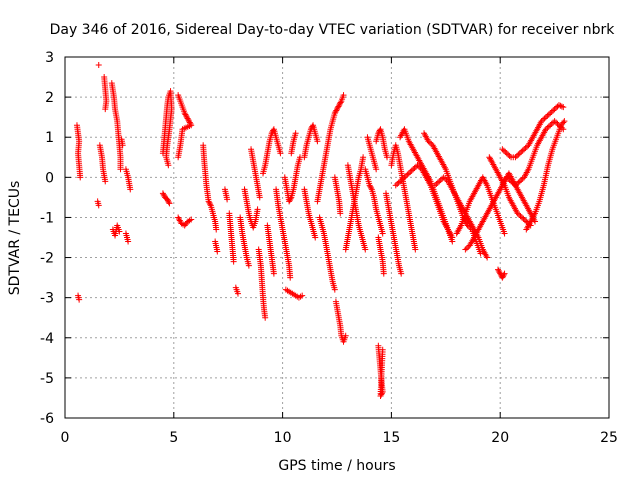 The width and height of the screenshot is (640, 480). I want to click on y-tick-labels: -6 -5 -4 -3 -2 -1 0 1 2 3, so click(47, 238).